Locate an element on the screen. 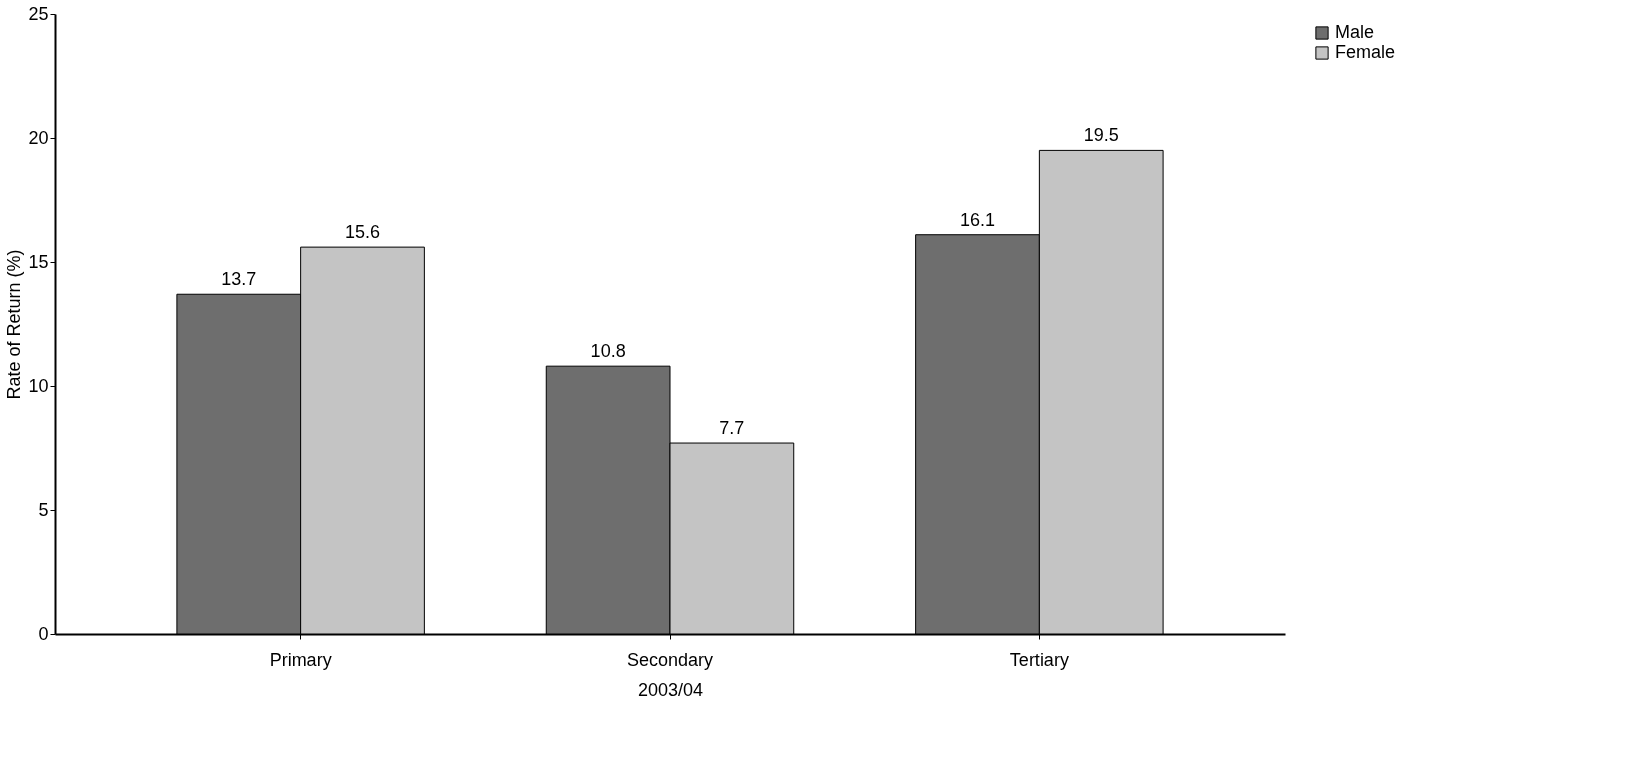  y-tick-label: 20 is located at coordinates (38, 137).